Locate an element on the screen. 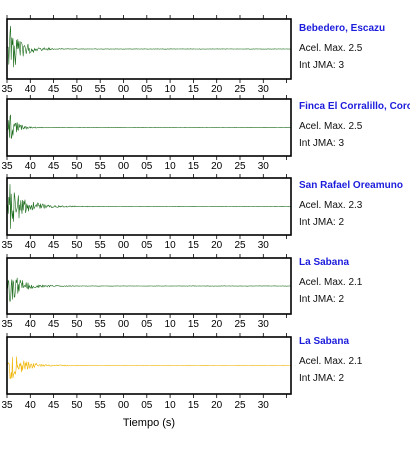 The height and width of the screenshot is (460, 410). jma-value: 3 is located at coordinates (341, 65).